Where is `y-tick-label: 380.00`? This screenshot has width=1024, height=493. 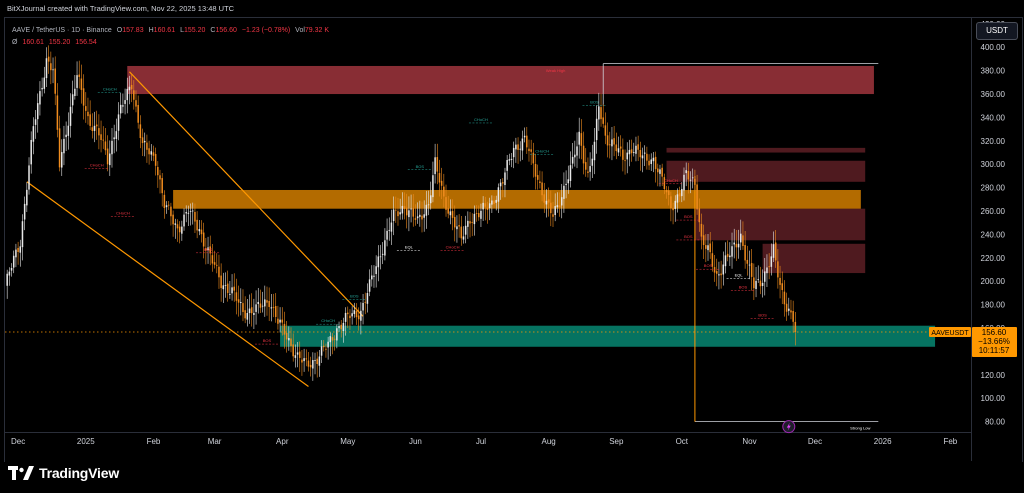 y-tick-label: 380.00 is located at coordinates (993, 71).